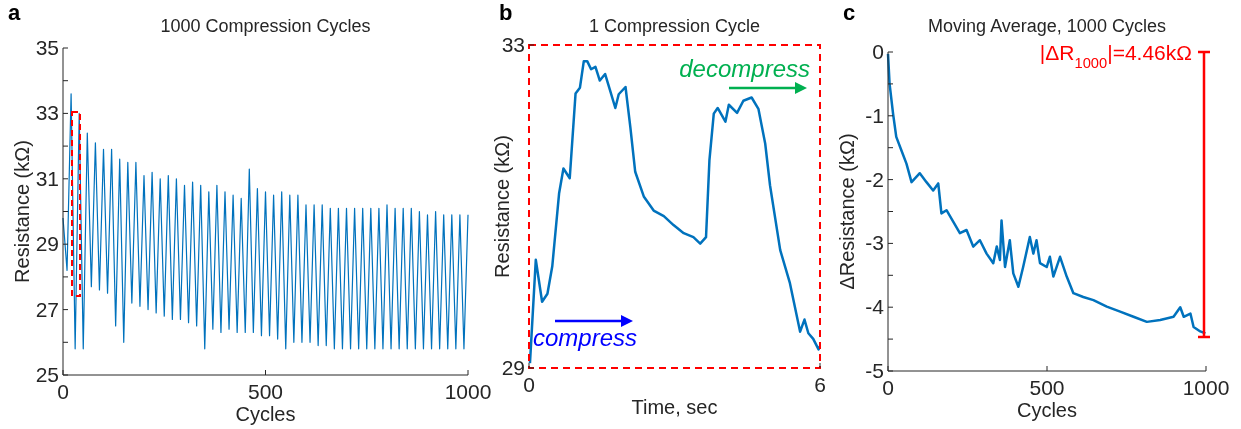  I want to click on text: a, so click(14, 12).